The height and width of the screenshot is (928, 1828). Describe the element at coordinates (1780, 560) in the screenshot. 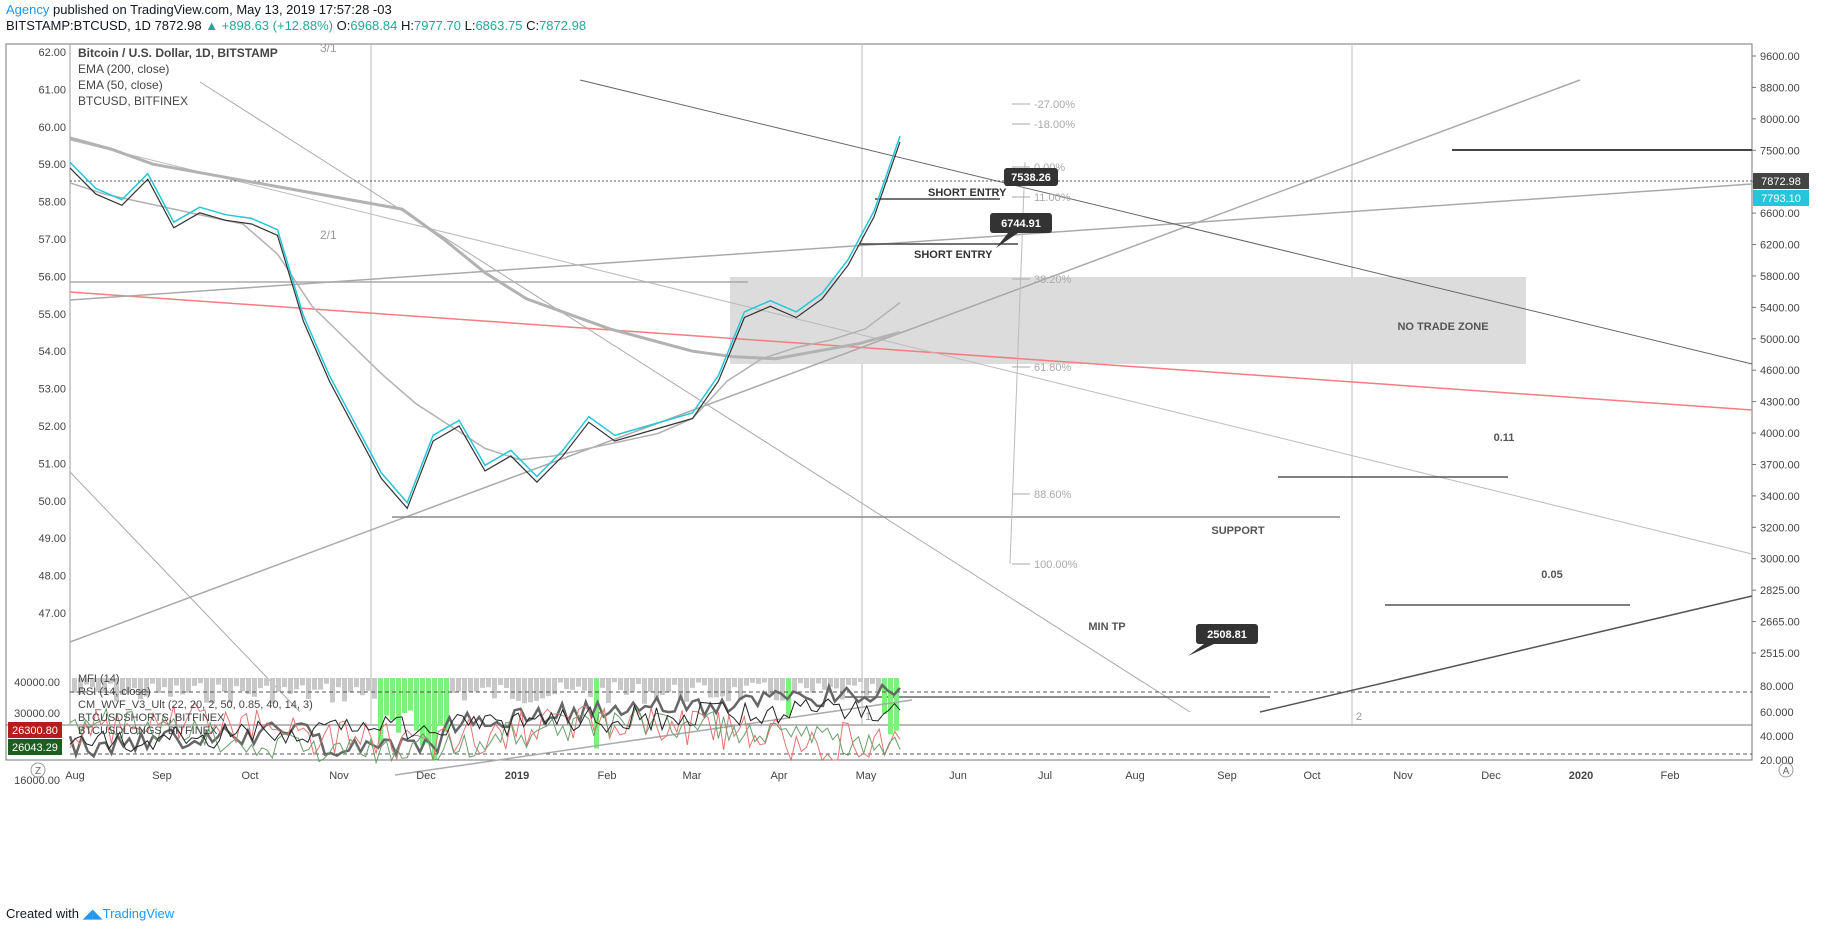

I see `right-tick-label: 3000.00` at that location.